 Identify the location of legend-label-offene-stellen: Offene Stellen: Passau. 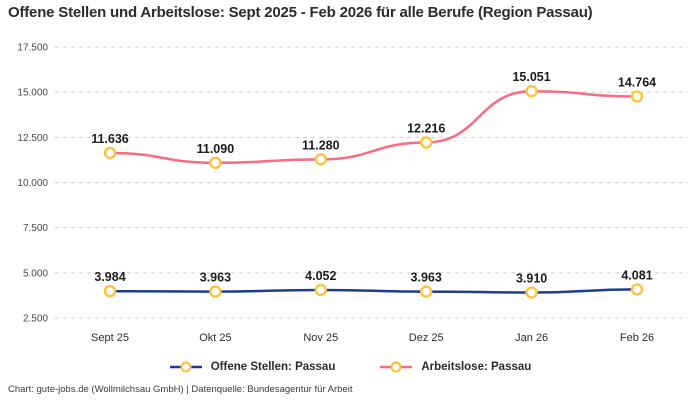
(273, 367).